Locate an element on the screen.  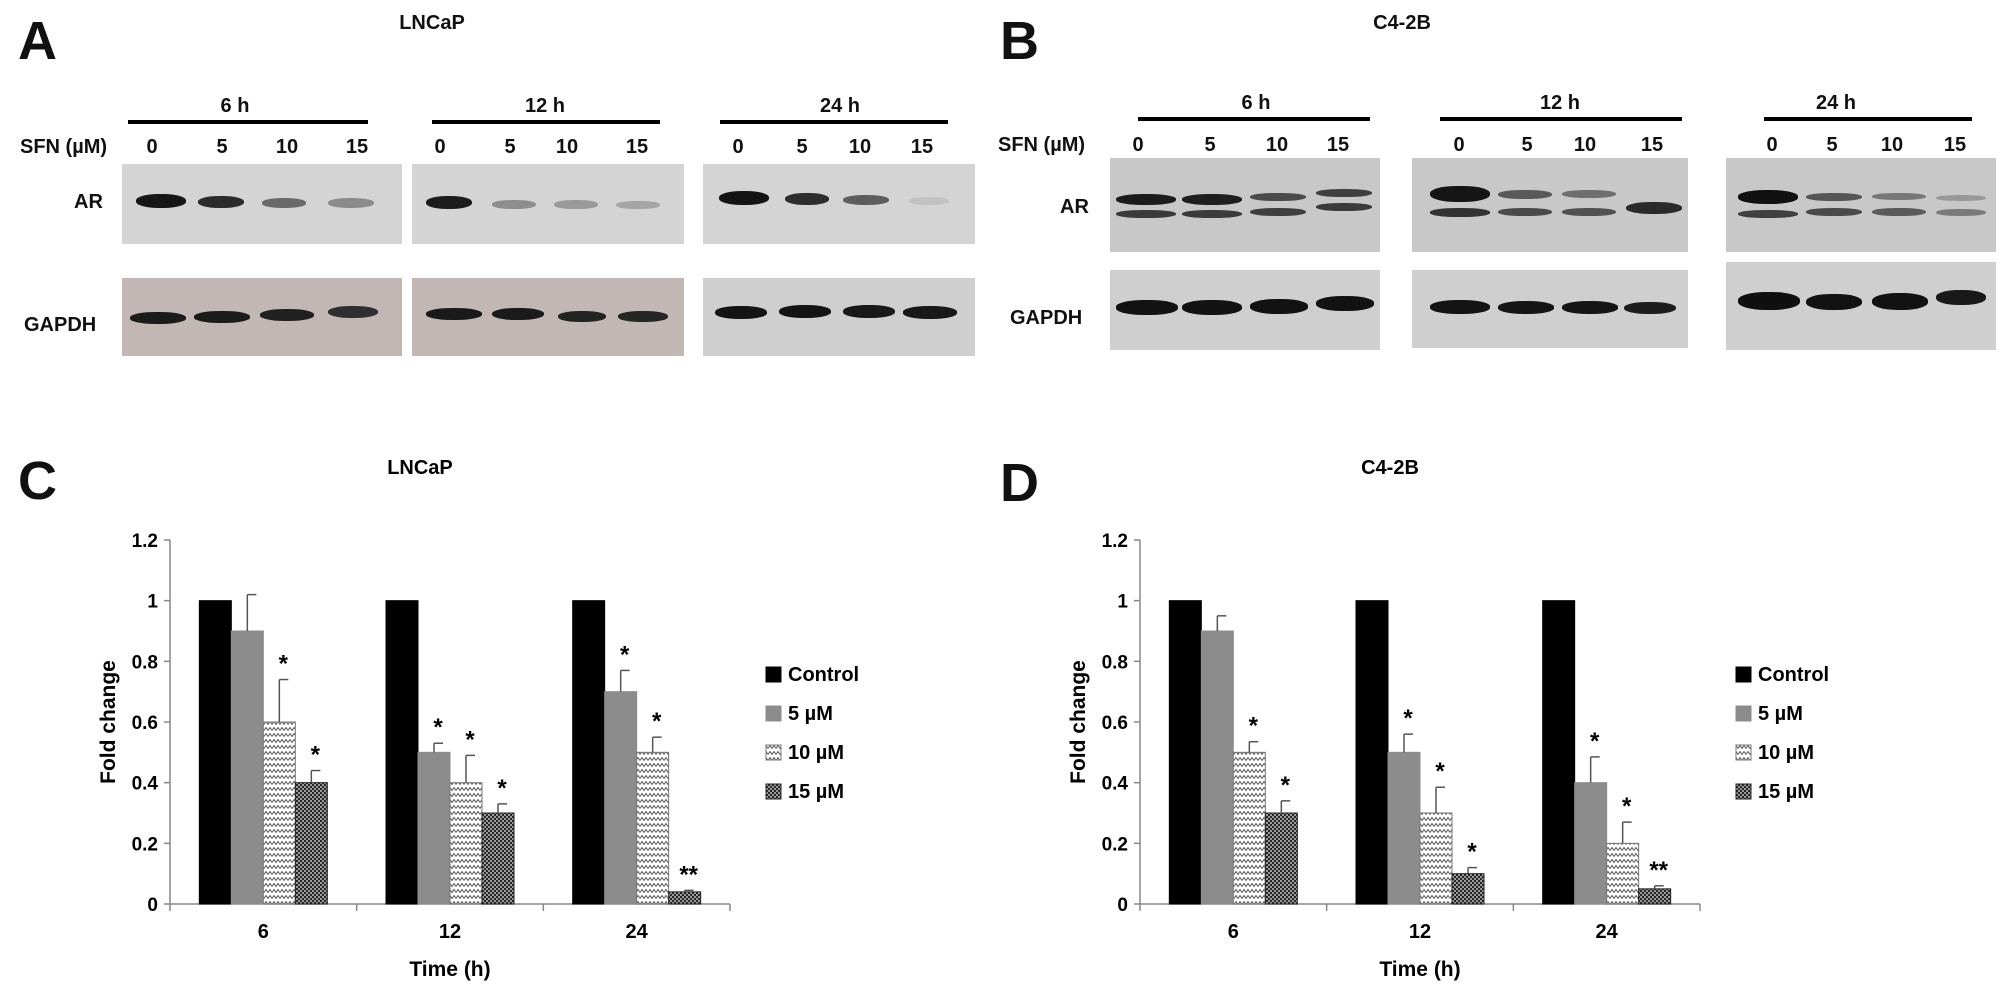
x-tick-label: 24 is located at coordinates (637, 932).